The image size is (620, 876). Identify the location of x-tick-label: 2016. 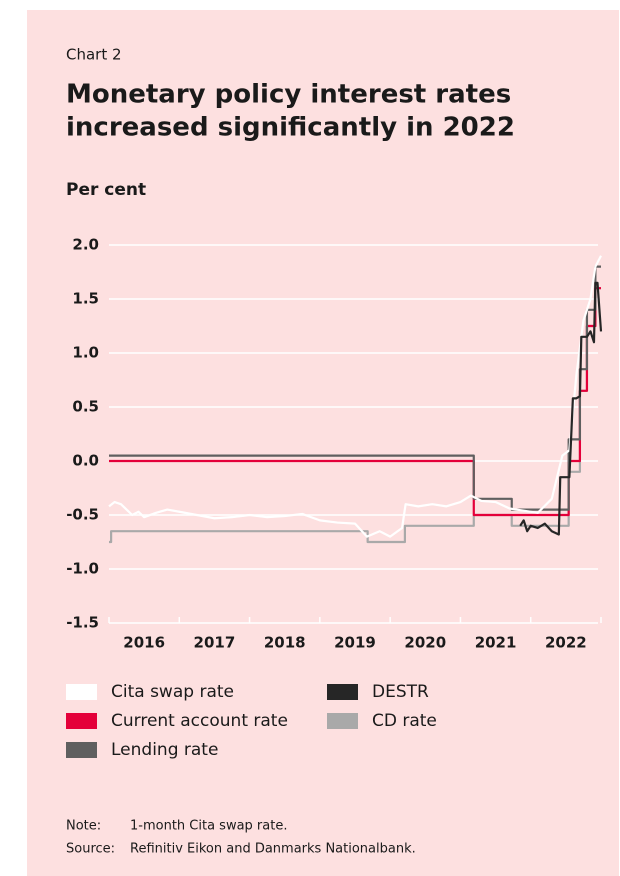
(144, 643).